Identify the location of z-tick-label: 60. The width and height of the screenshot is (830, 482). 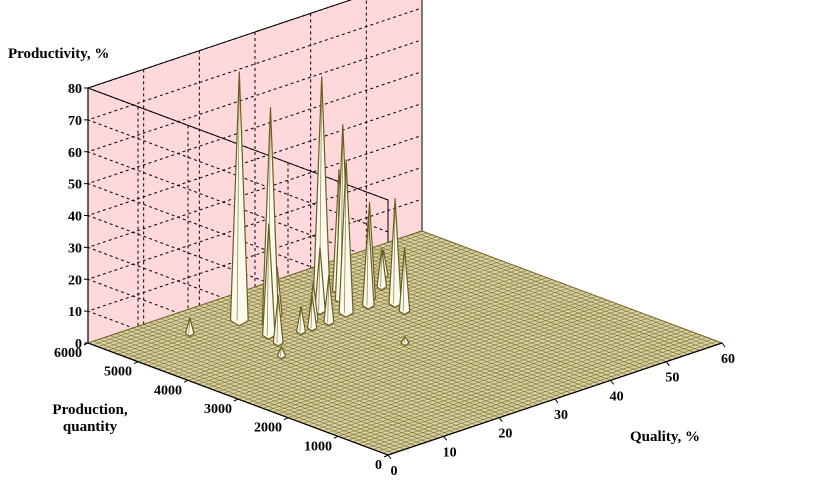
(75, 153).